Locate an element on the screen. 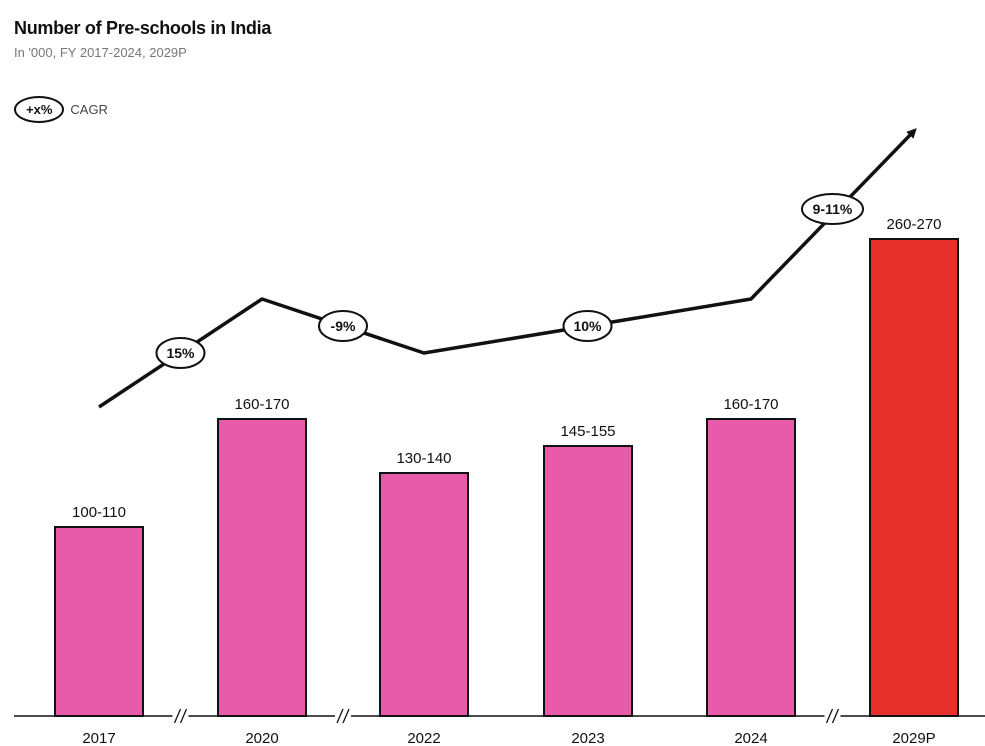 This screenshot has height=746, width=985. cagr-pill-text: 9-11% is located at coordinates (833, 209).